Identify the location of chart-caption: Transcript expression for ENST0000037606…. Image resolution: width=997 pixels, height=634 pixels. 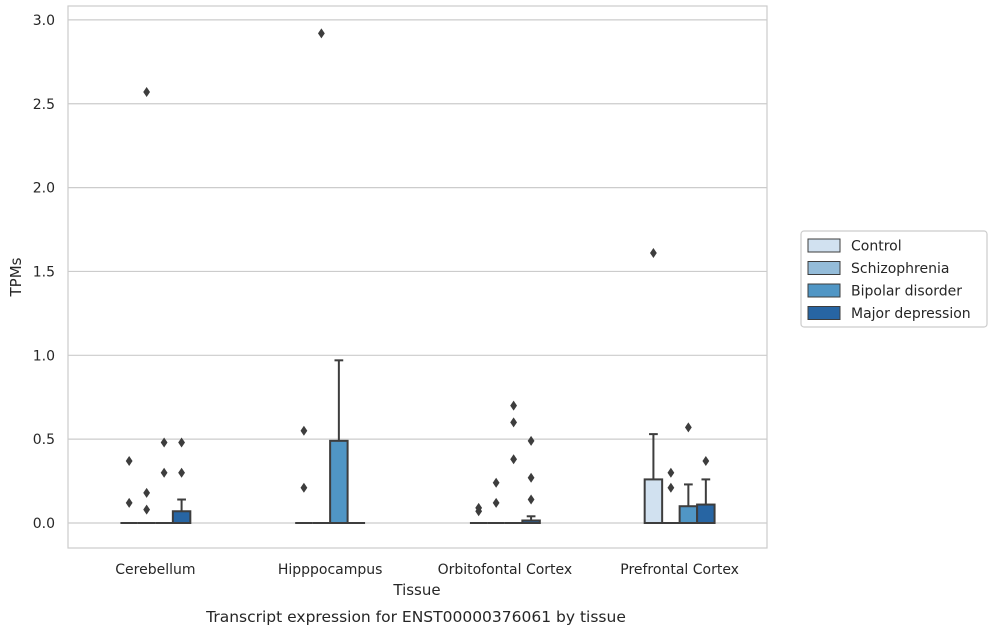
(415, 617).